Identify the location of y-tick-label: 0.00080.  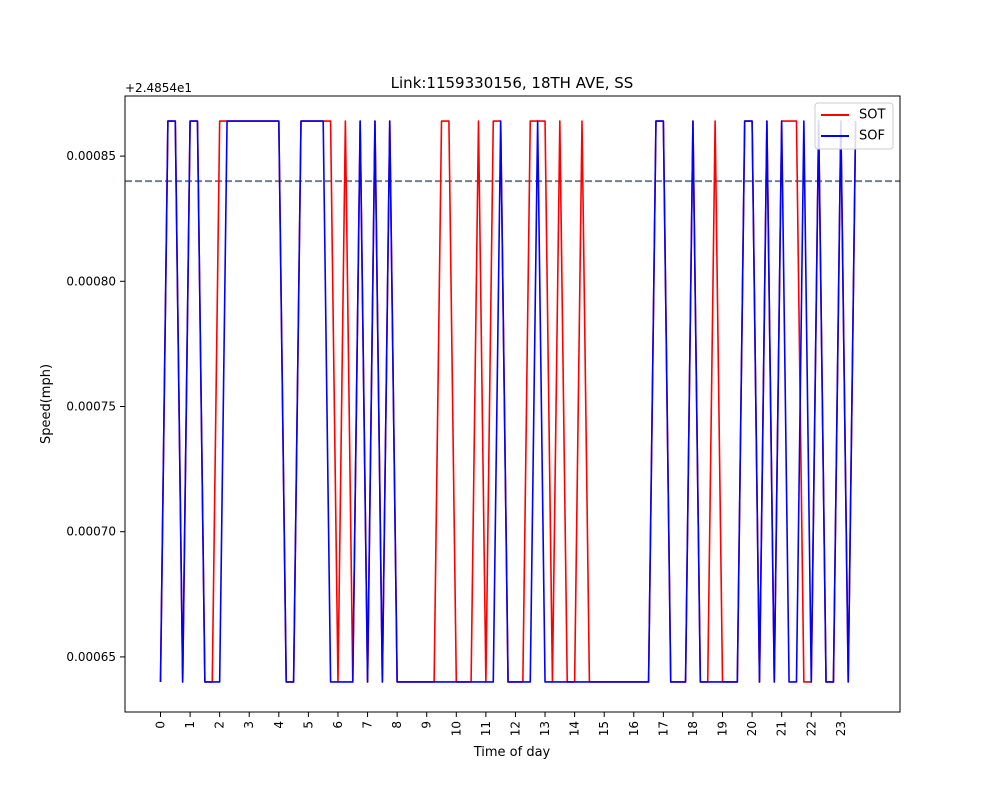
(91, 281).